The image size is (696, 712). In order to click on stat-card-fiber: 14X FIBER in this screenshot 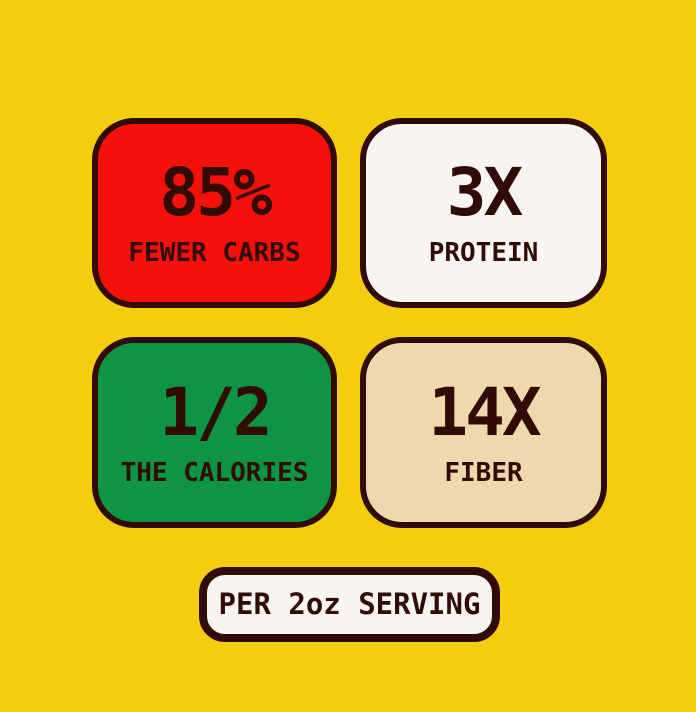, I will do `click(483, 432)`.